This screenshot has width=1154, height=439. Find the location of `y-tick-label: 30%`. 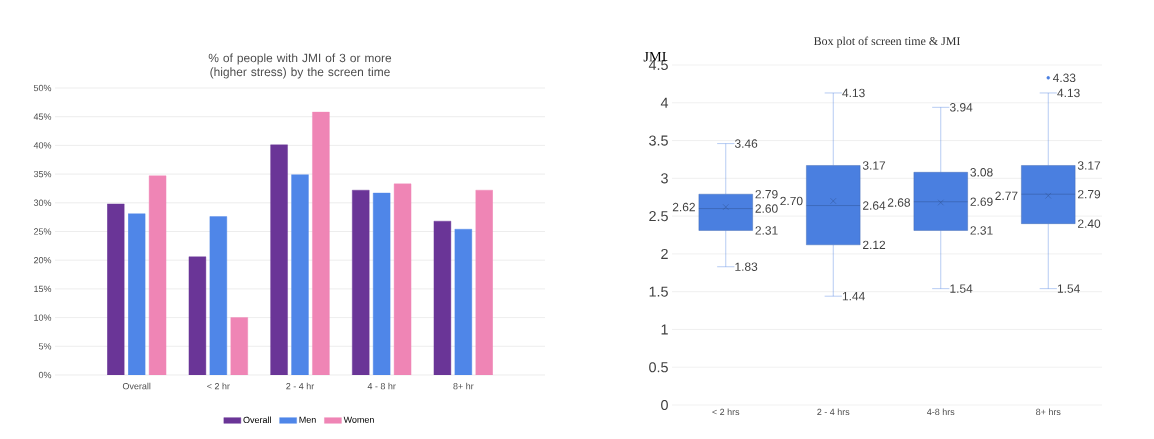

y-tick-label: 30% is located at coordinates (42, 202).